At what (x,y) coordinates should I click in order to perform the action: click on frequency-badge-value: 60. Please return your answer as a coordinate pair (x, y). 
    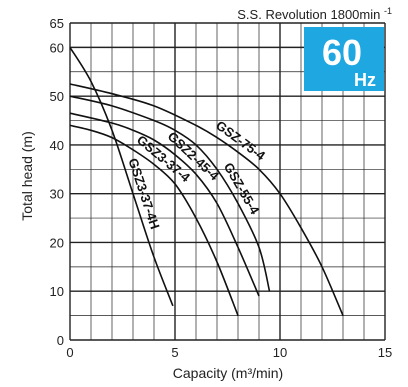
    Looking at the image, I should click on (342, 52).